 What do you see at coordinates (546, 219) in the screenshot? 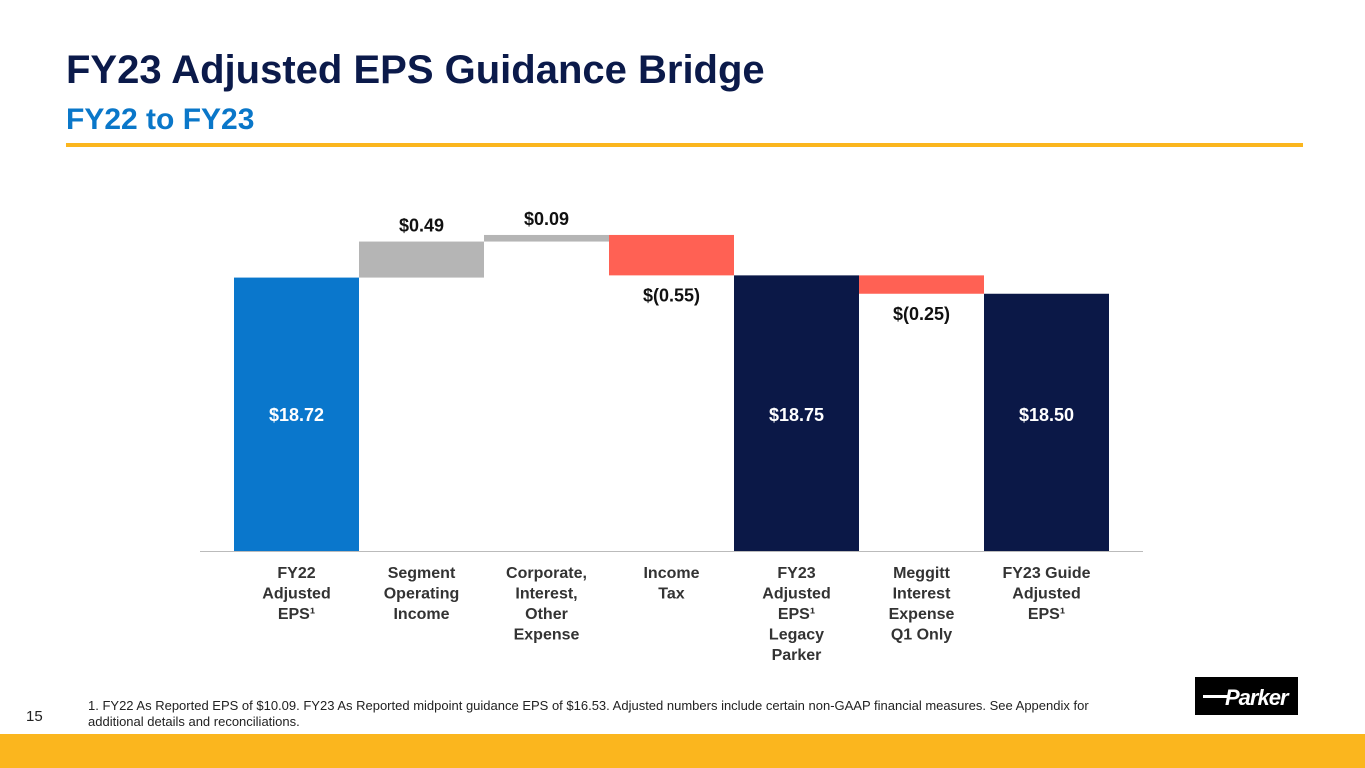
I see `data-label-2: $0.09` at bounding box center [546, 219].